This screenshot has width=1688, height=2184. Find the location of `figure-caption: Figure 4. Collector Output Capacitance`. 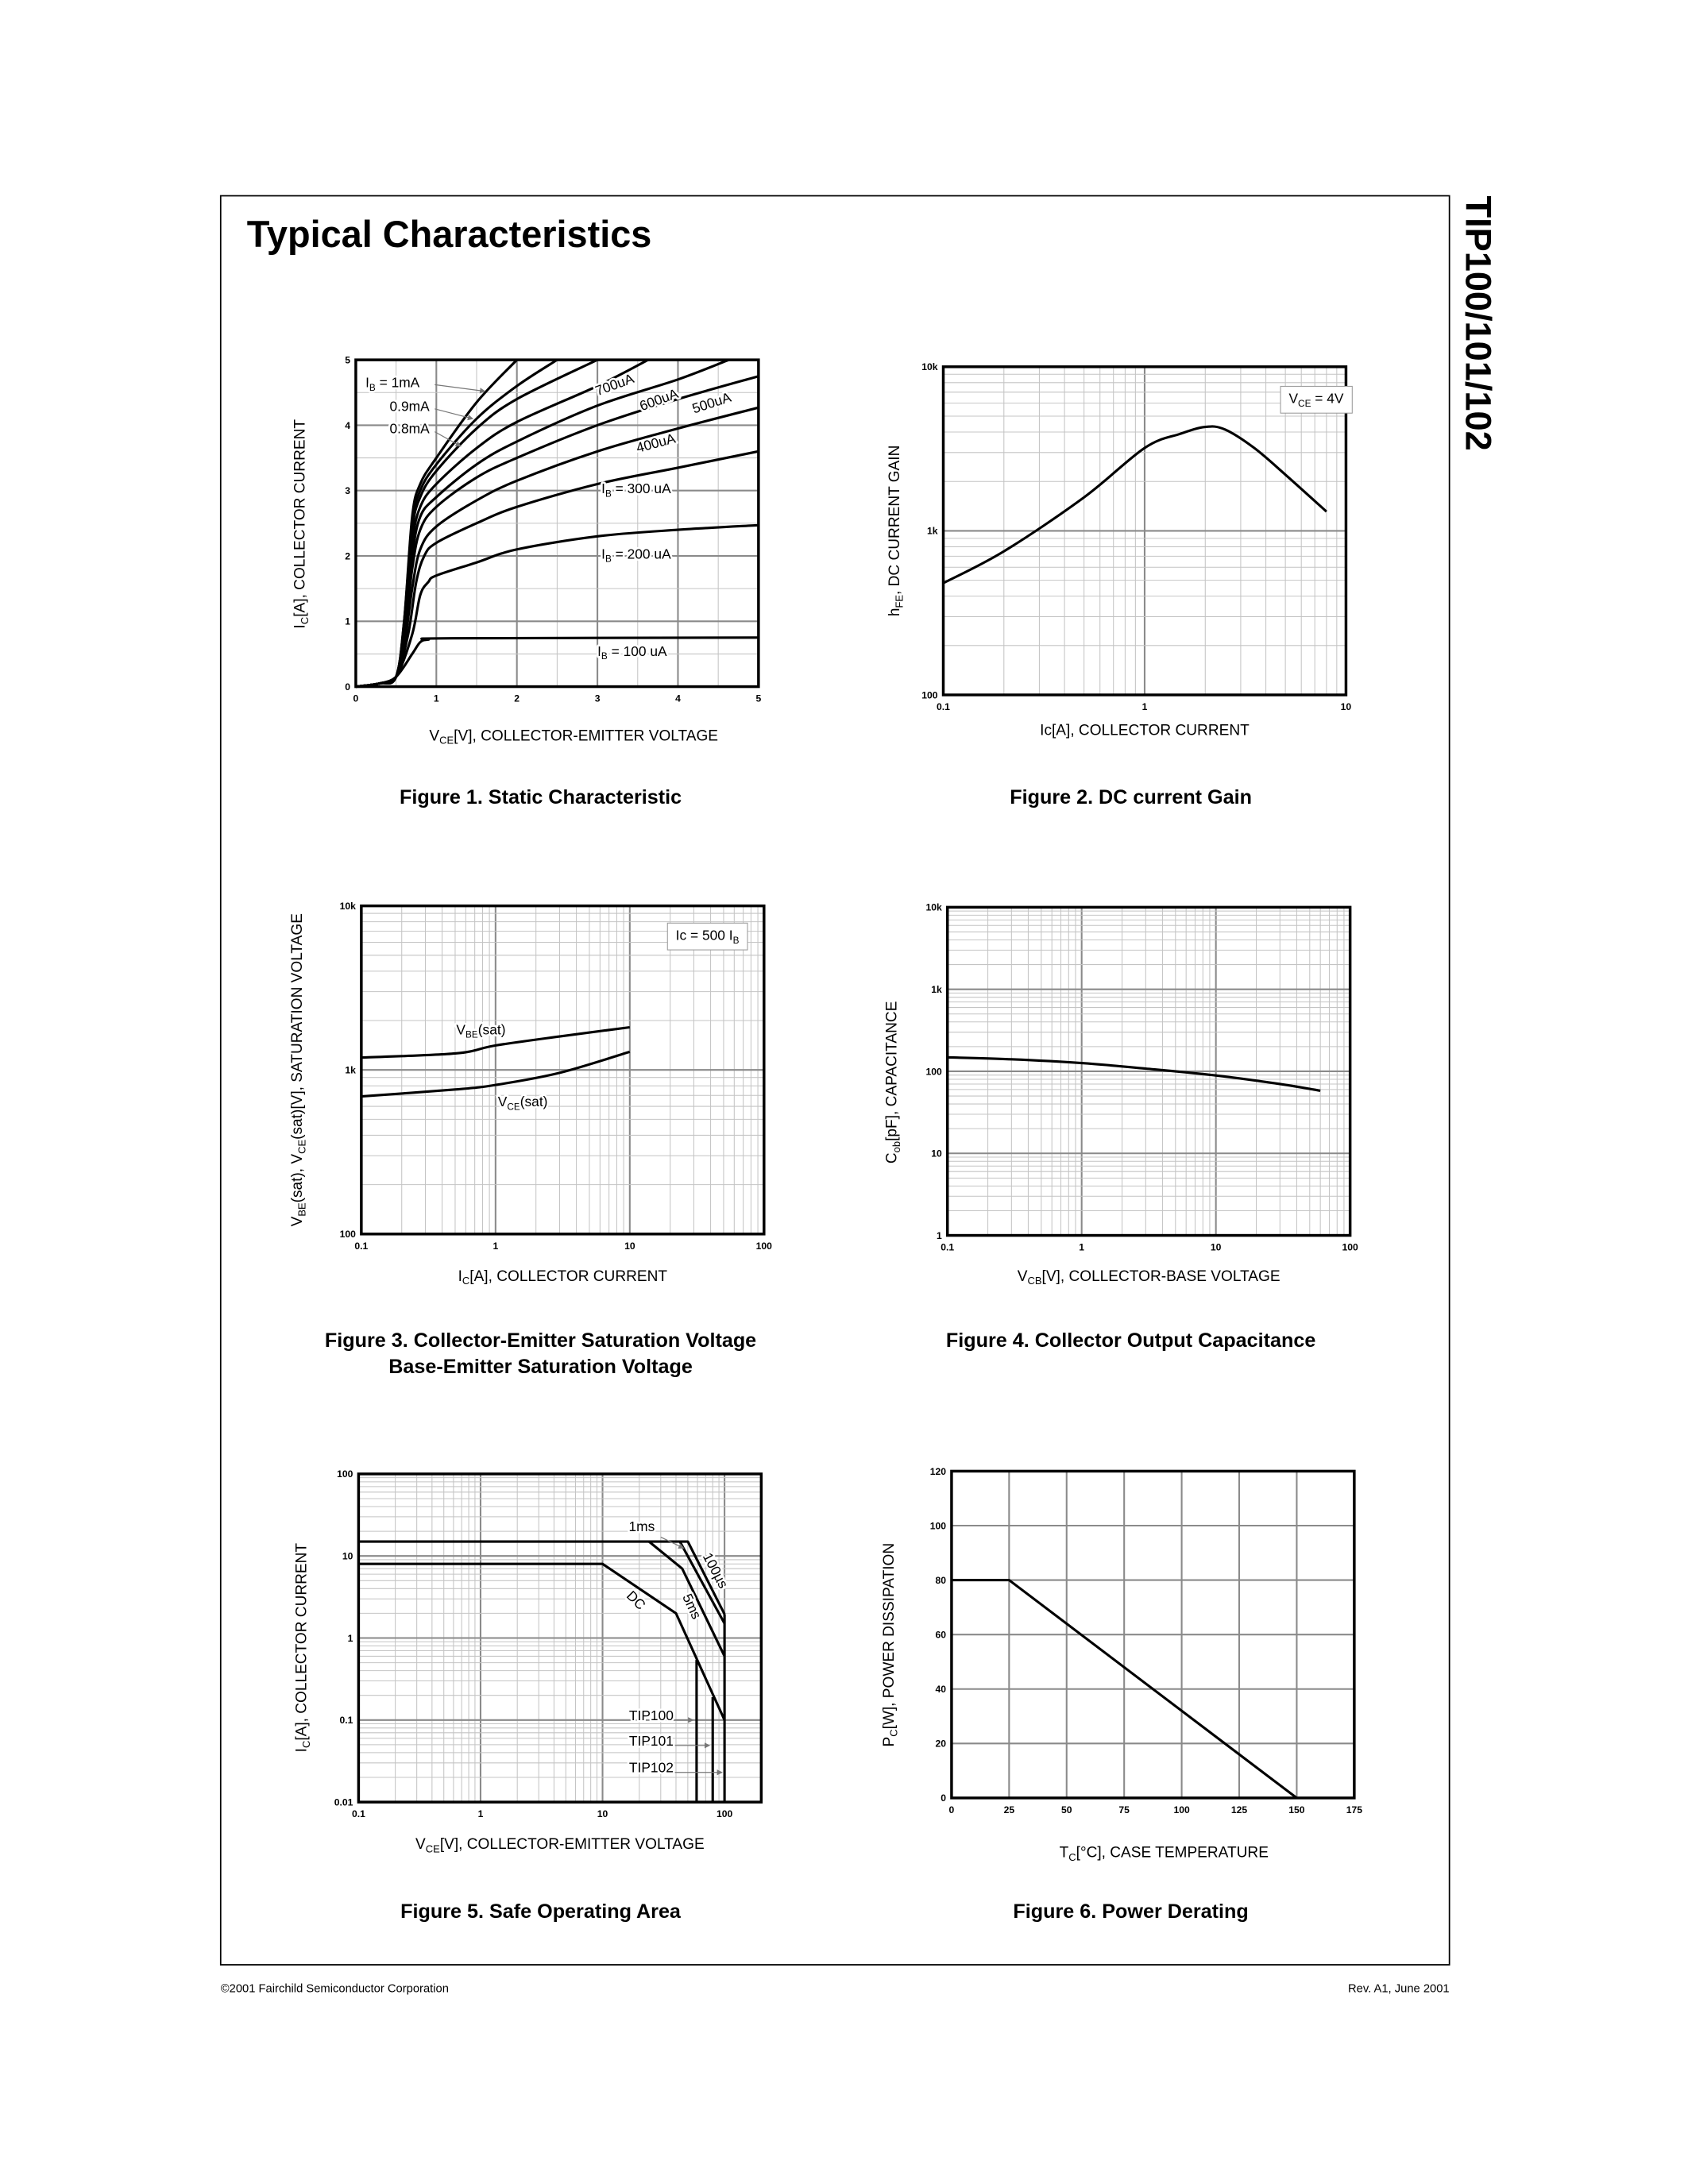

figure-caption: Figure 4. Collector Output Capacitance is located at coordinates (1130, 1340).